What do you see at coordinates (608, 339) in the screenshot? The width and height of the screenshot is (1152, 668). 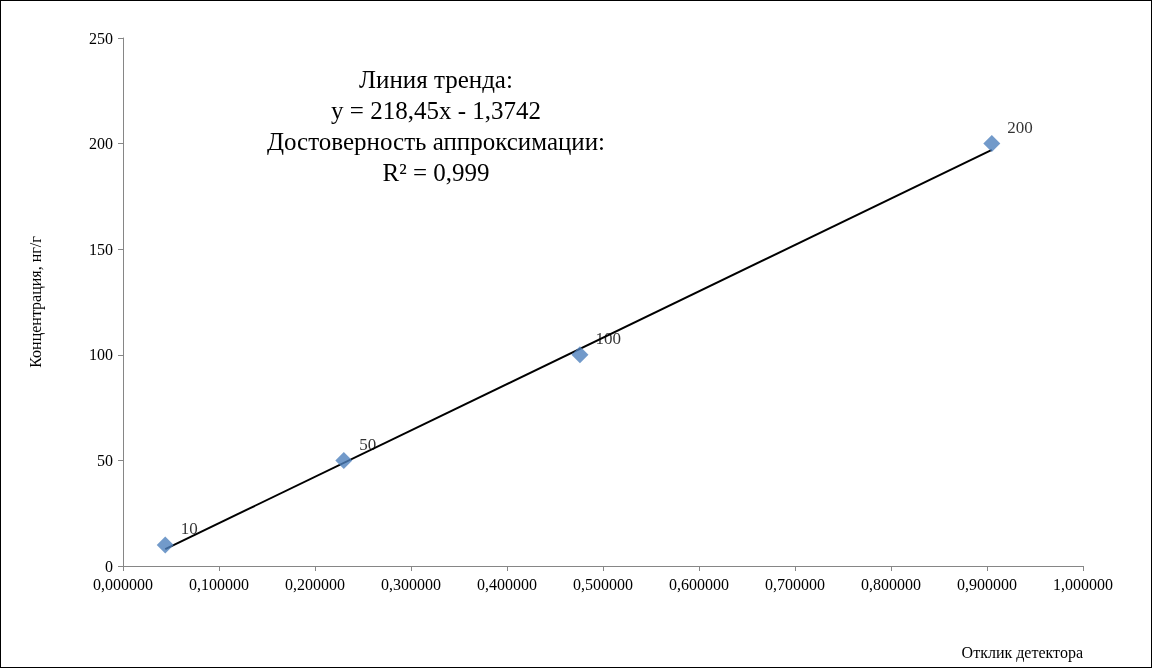 I see `data-label: 100` at bounding box center [608, 339].